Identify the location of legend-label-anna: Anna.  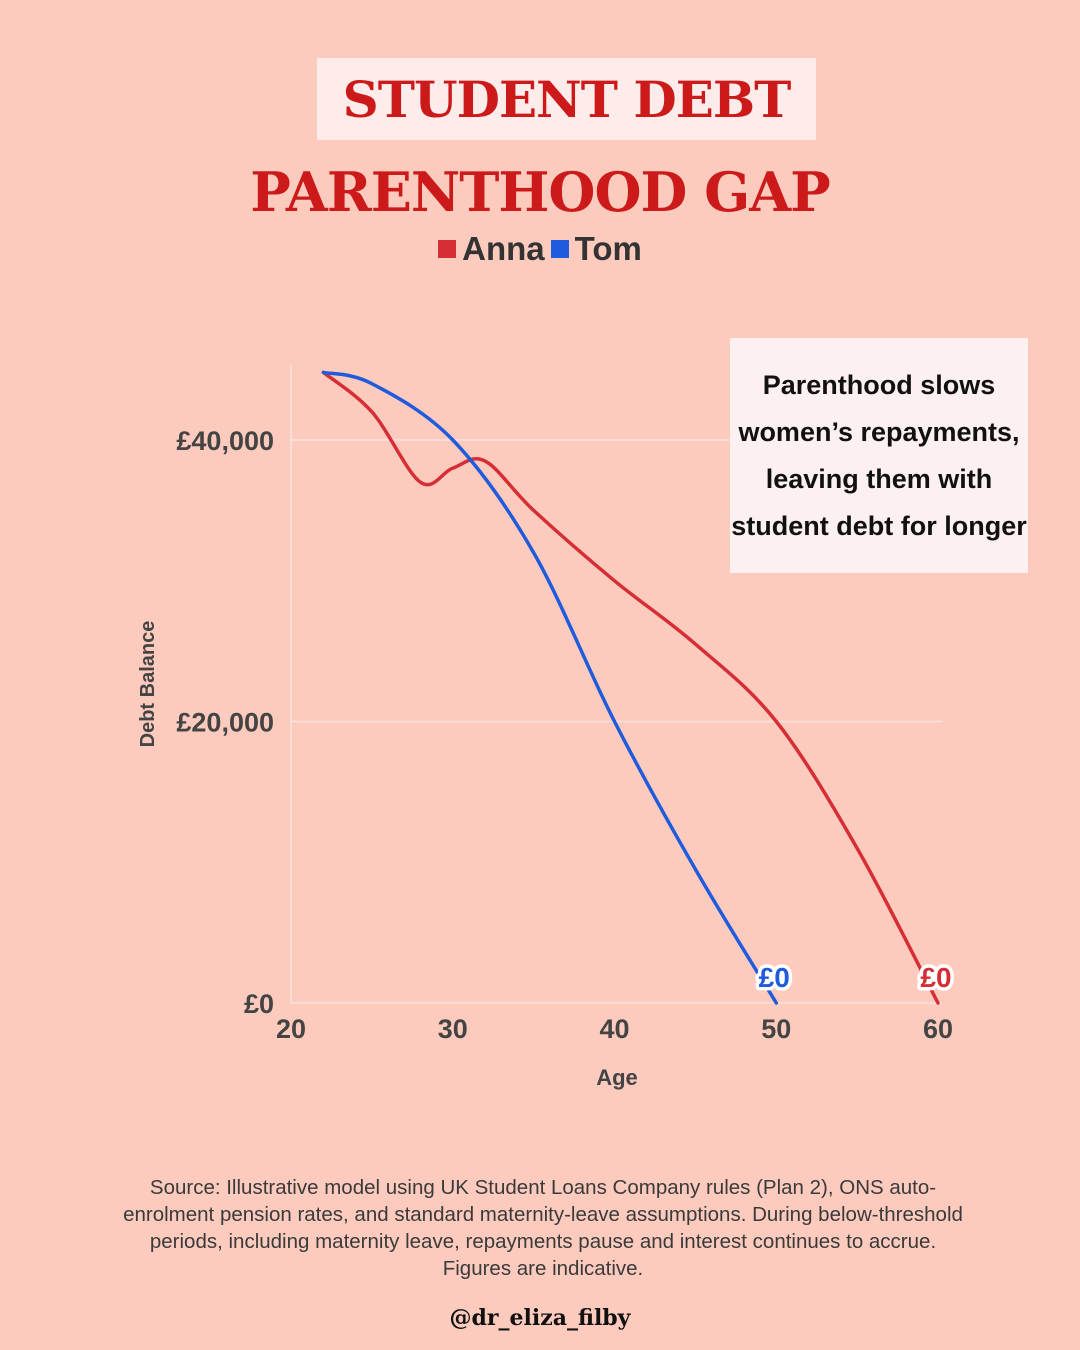
(503, 248).